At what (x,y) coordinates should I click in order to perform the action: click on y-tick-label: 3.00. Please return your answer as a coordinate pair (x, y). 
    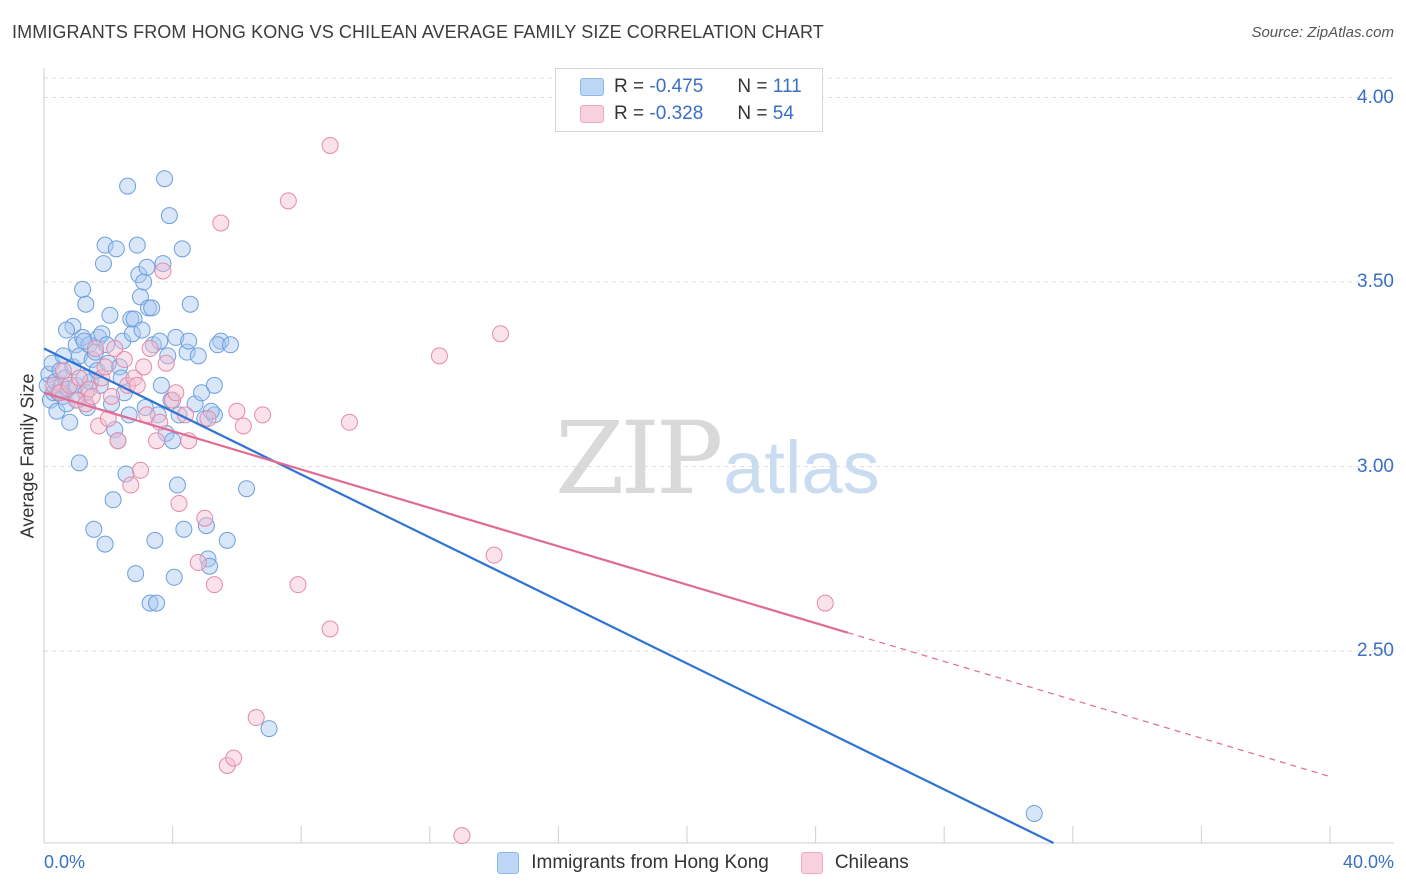
    Looking at the image, I should click on (1375, 466).